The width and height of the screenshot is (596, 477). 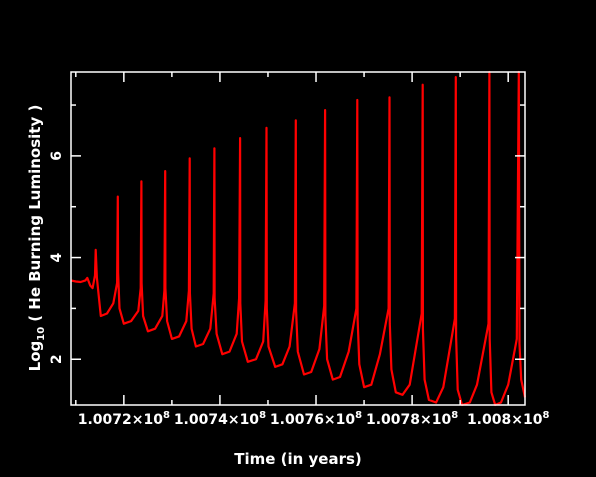 What do you see at coordinates (505, 420) in the screenshot?
I see `x-tick-label-mantissa: 1.008×10` at bounding box center [505, 420].